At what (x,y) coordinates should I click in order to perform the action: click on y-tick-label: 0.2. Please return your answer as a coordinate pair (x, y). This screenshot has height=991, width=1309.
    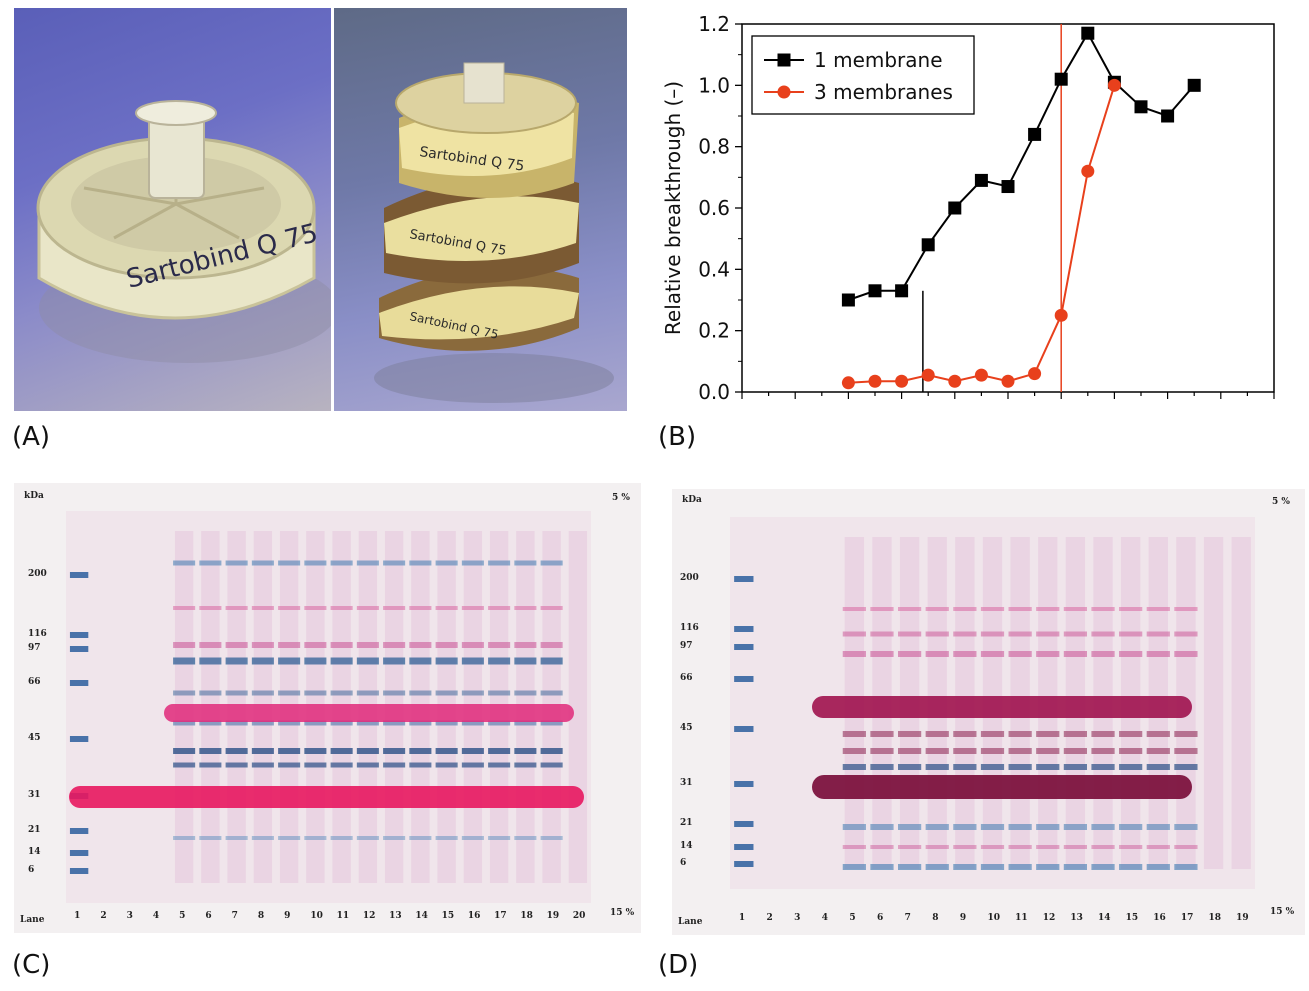
    Looking at the image, I should click on (714, 331).